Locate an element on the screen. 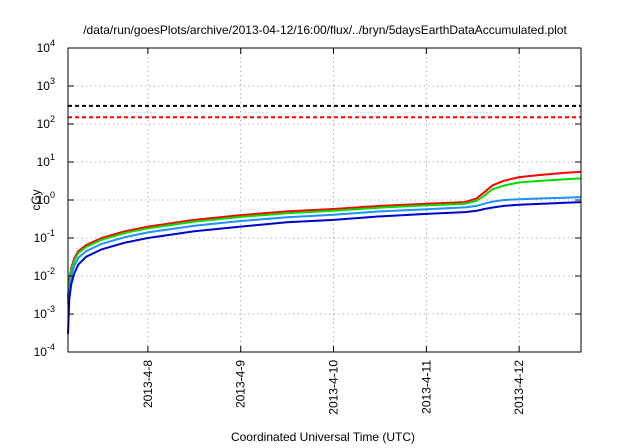 The image size is (640, 448). y-tick-exponent: 4 is located at coordinates (52, 43).